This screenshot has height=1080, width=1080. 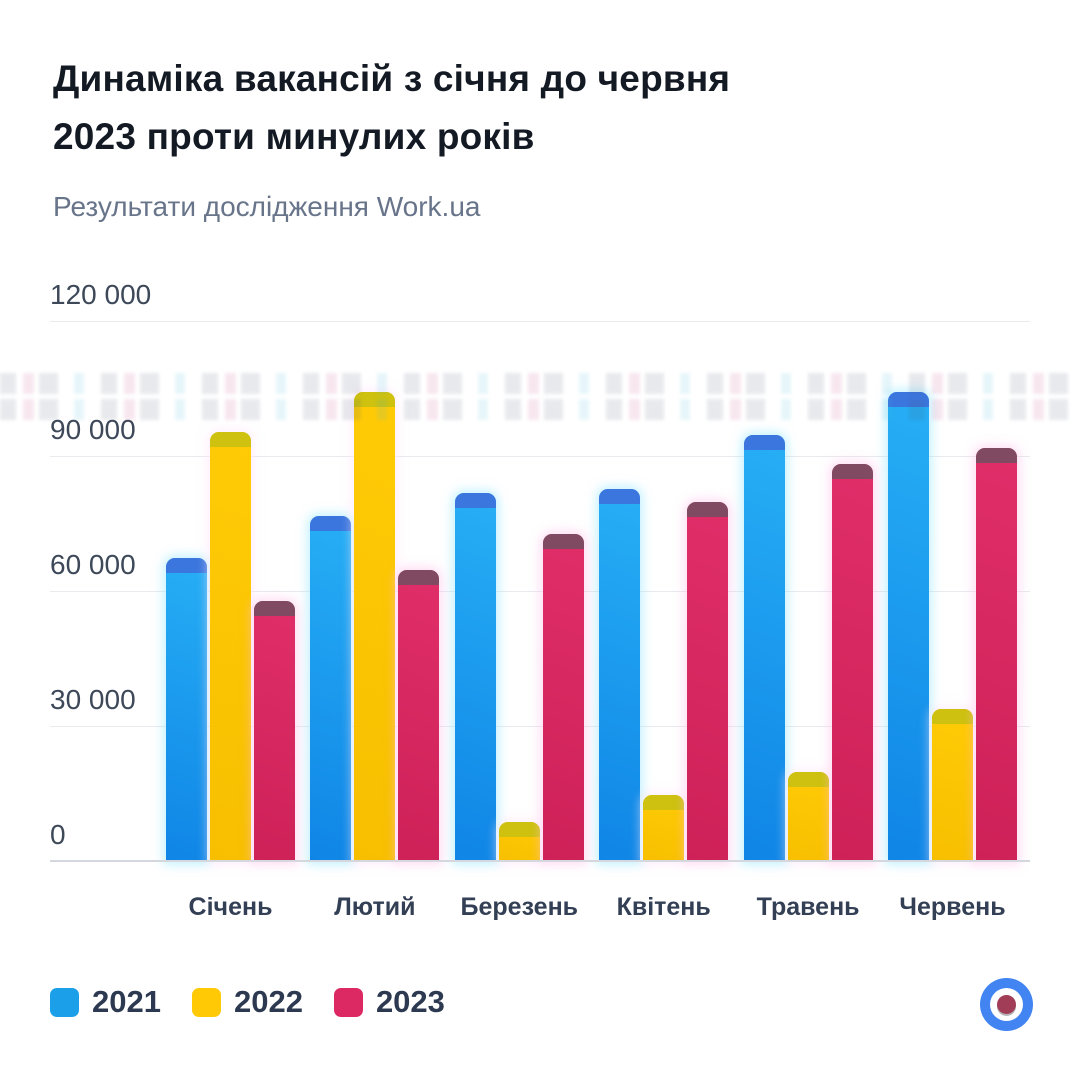 I want to click on page-title-line-2: 2023 проти минулих років, so click(x=294, y=136).